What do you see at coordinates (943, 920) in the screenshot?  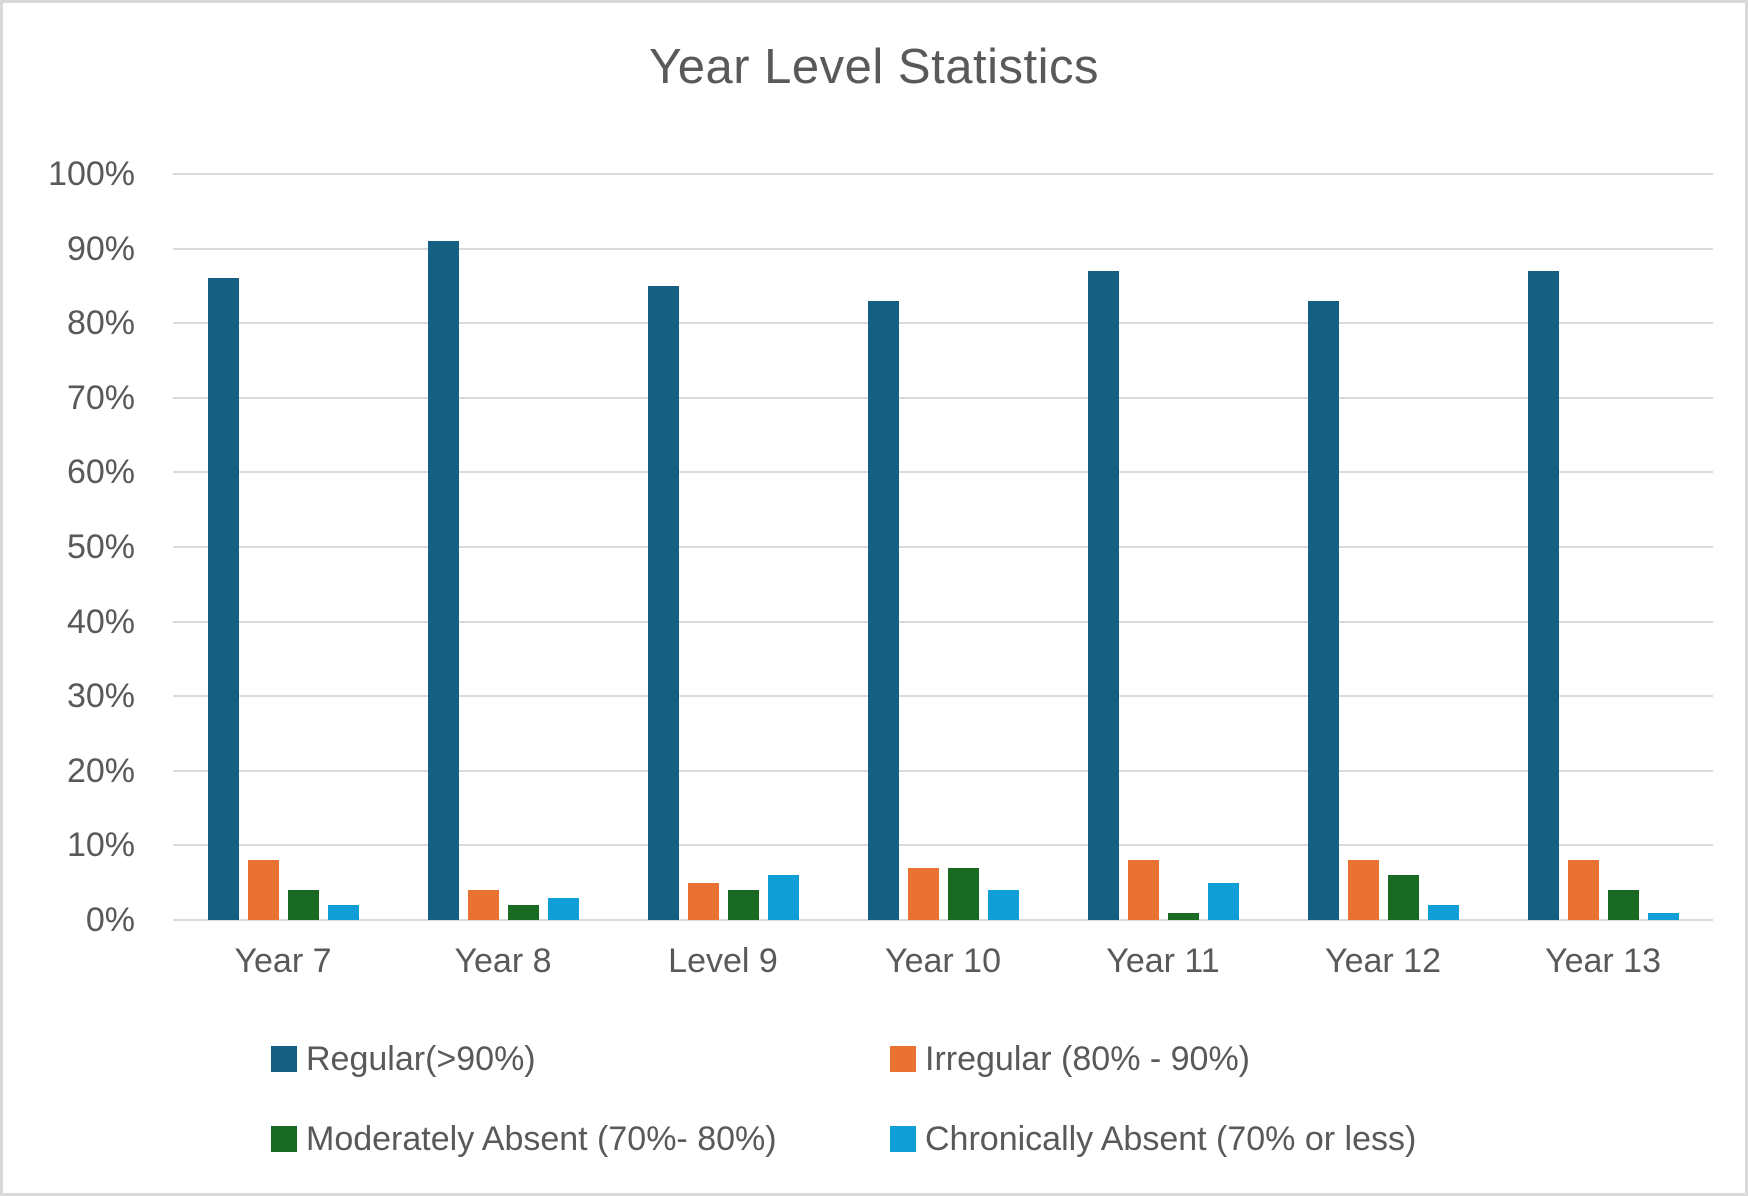 I see `x-axis-line` at bounding box center [943, 920].